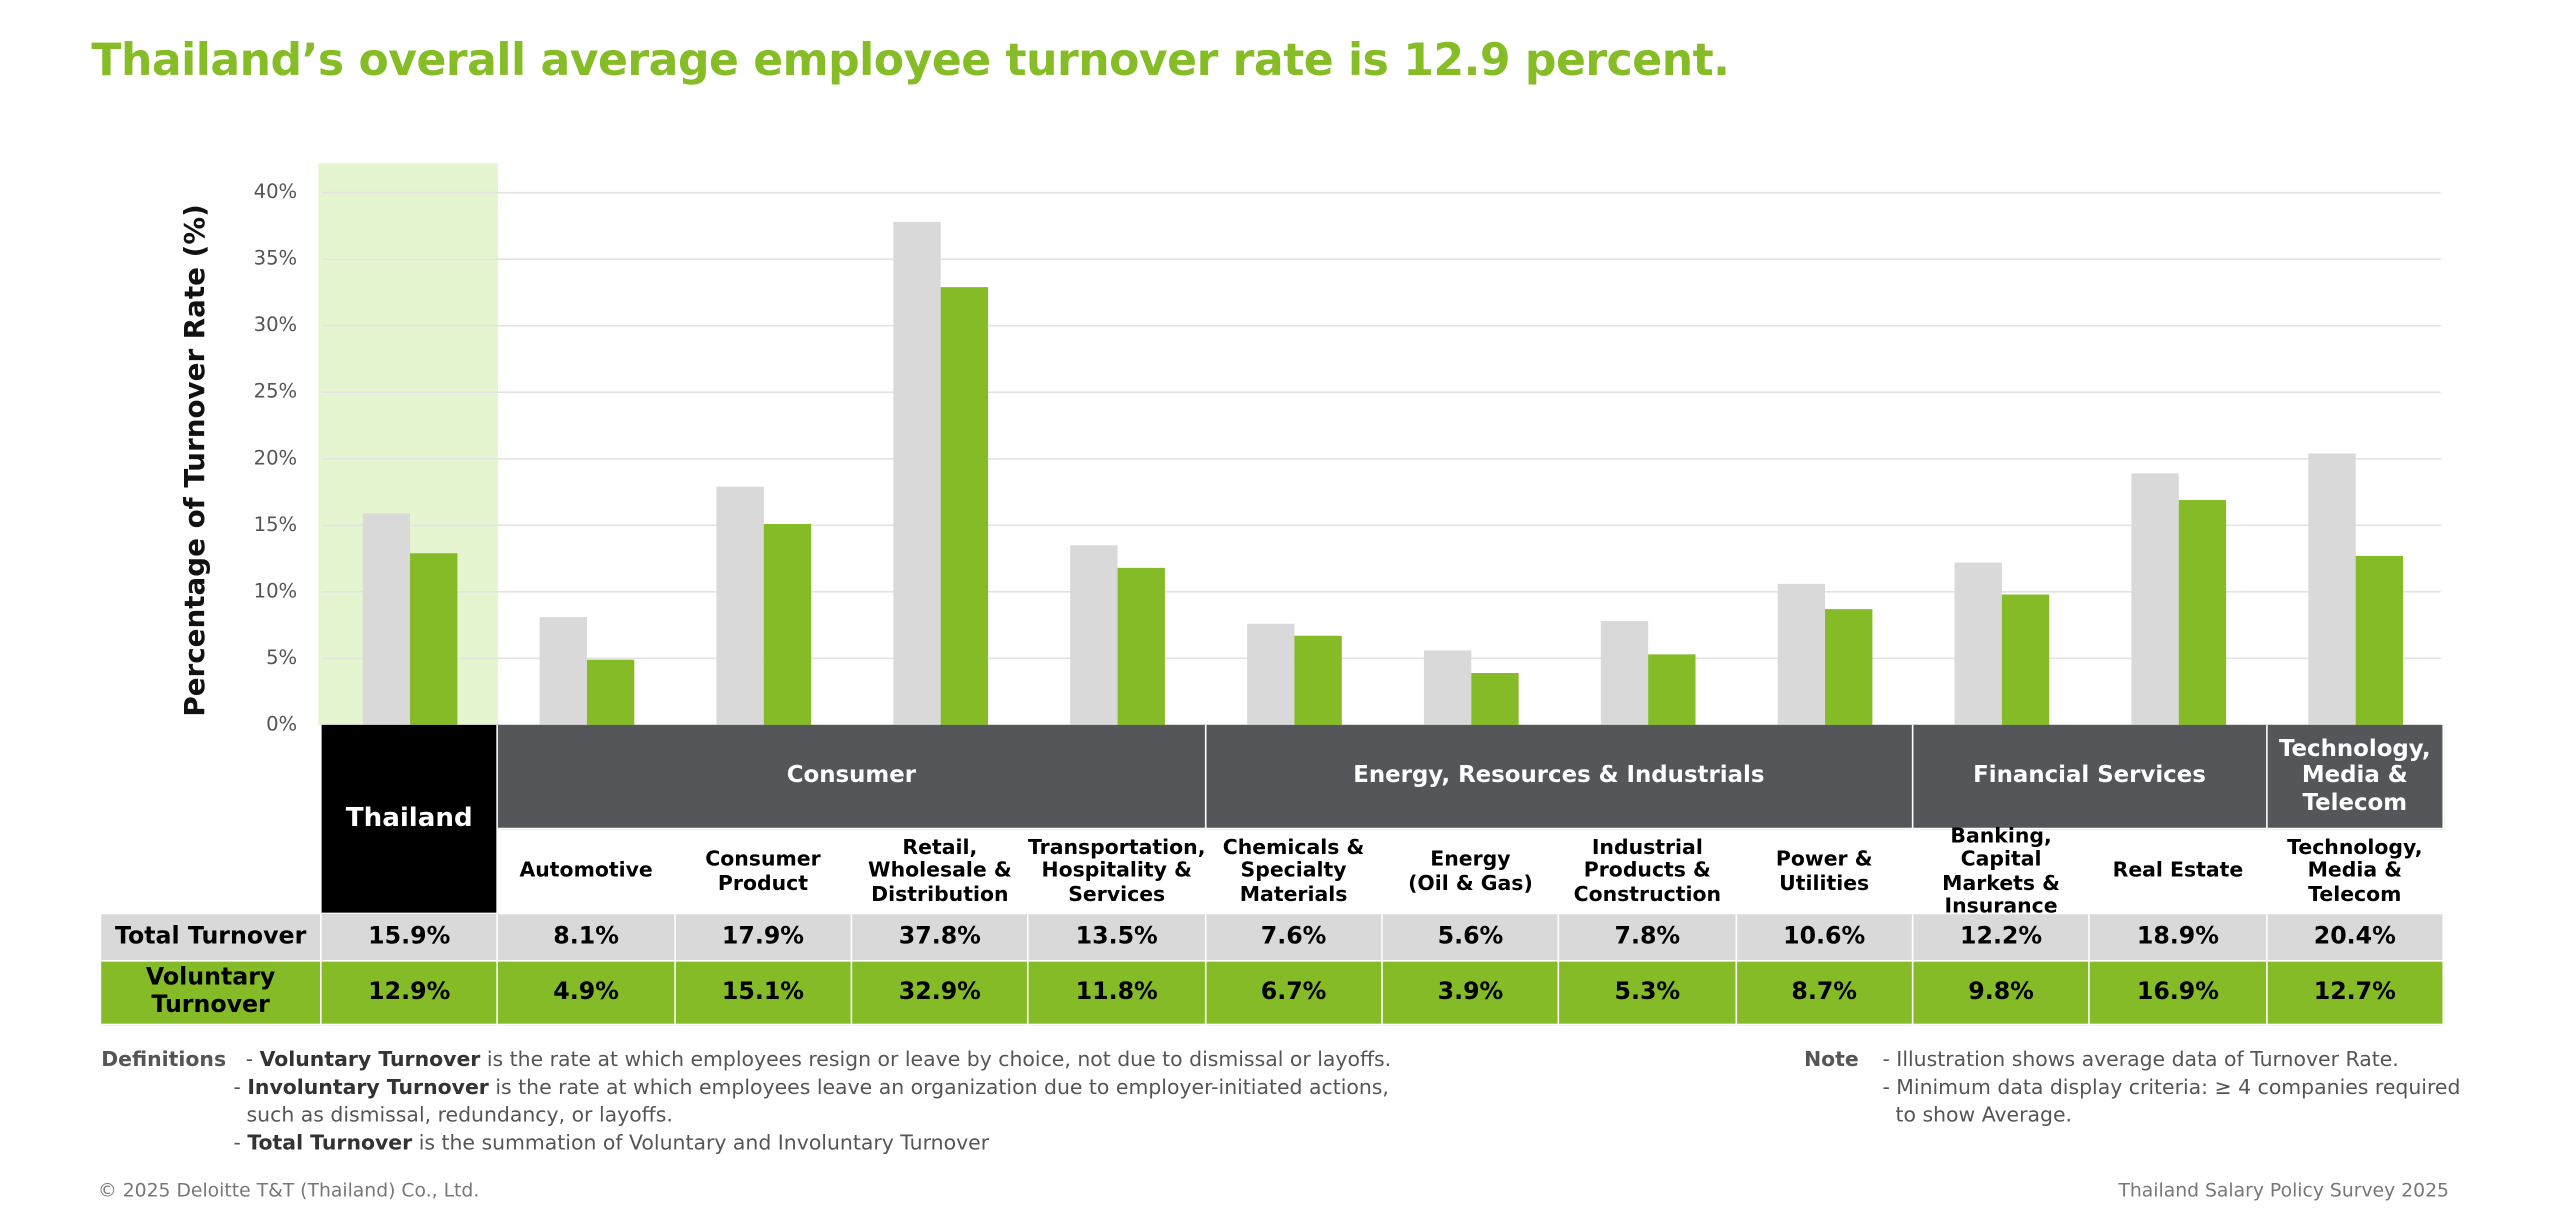  I want to click on group-header: Financial Services, so click(2090, 777).